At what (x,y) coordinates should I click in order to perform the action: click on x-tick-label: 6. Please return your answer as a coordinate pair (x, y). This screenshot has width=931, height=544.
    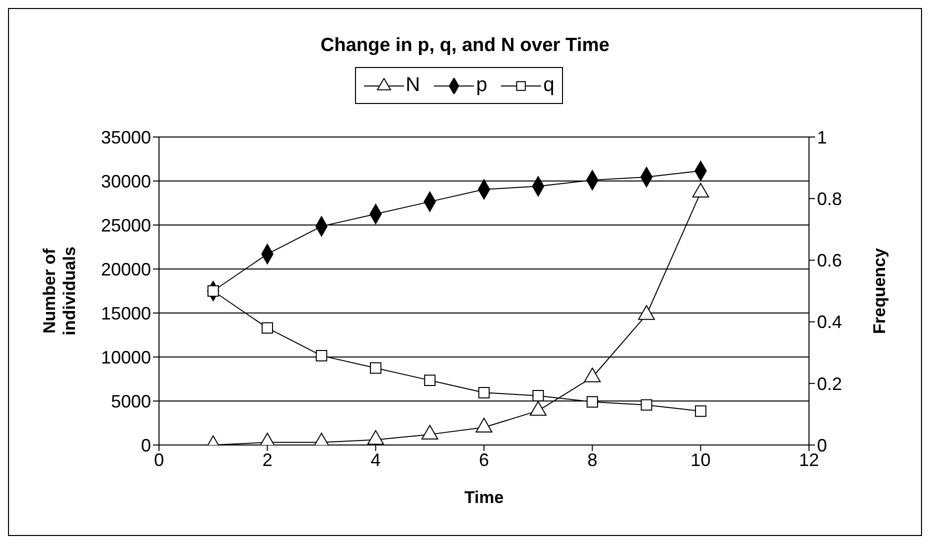
    Looking at the image, I should click on (484, 460).